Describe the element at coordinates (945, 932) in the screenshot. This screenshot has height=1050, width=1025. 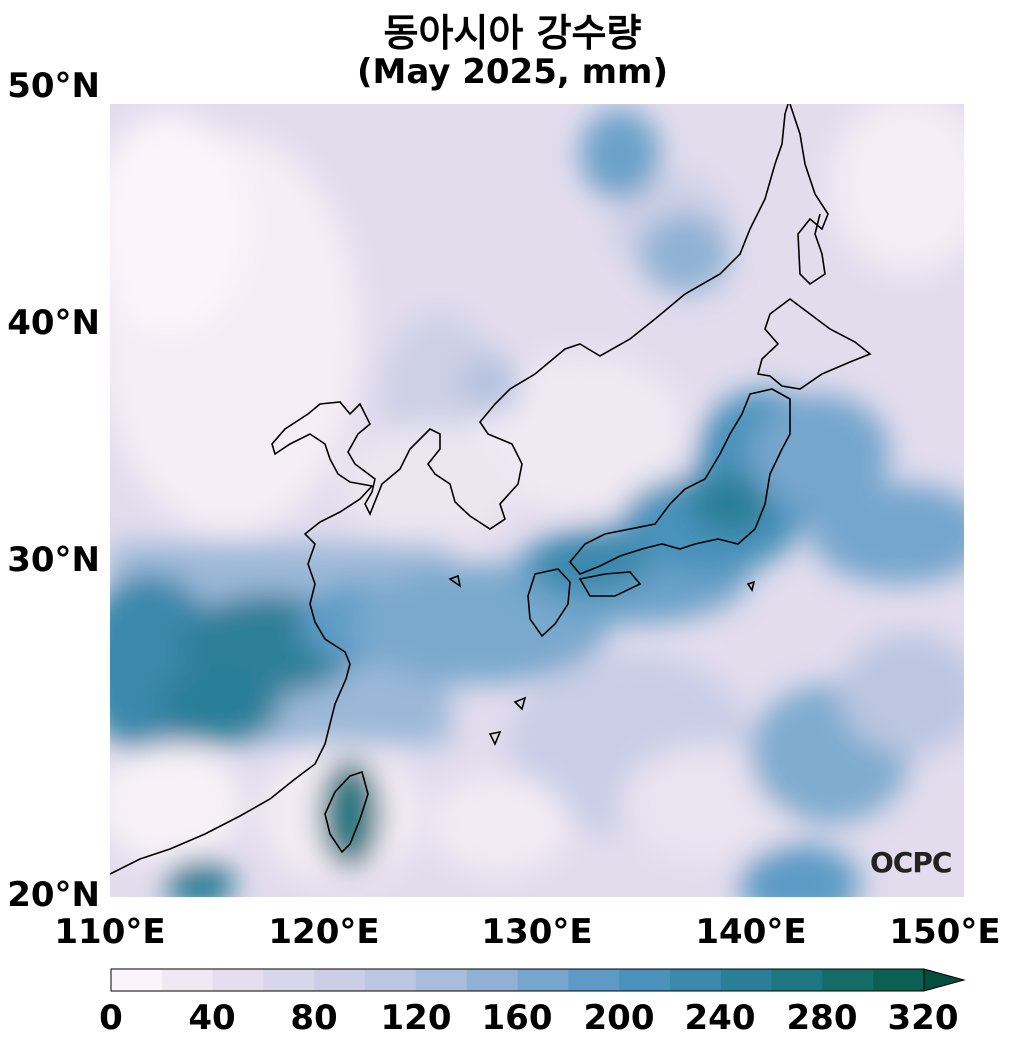
I see `lon-label-150: 150°E` at that location.